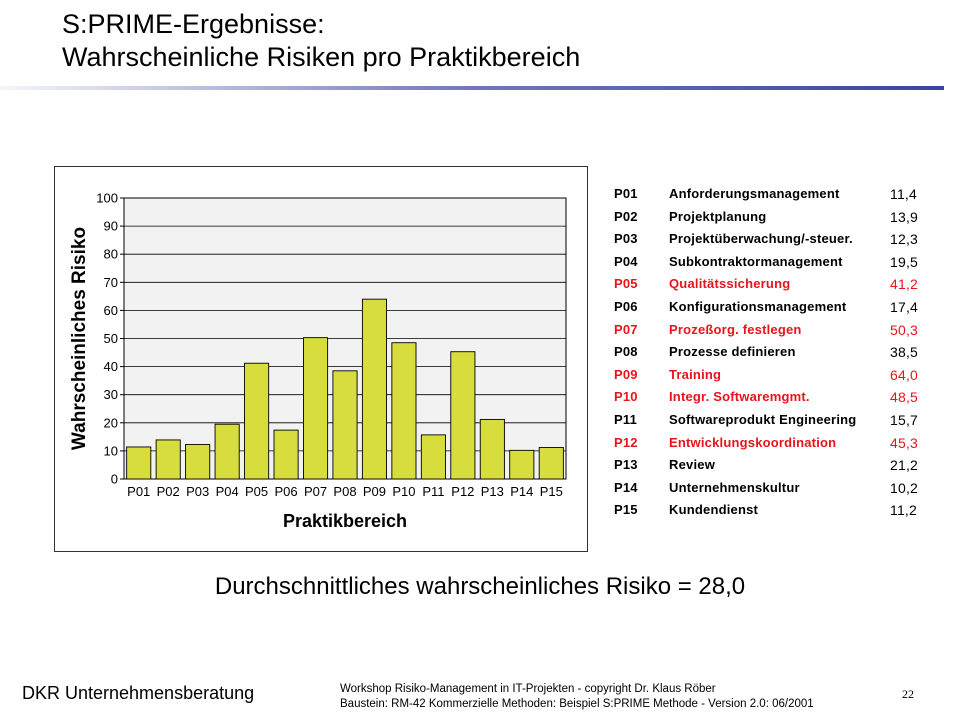  Describe the element at coordinates (626, 239) in the screenshot. I see `legend-code: P03` at that location.